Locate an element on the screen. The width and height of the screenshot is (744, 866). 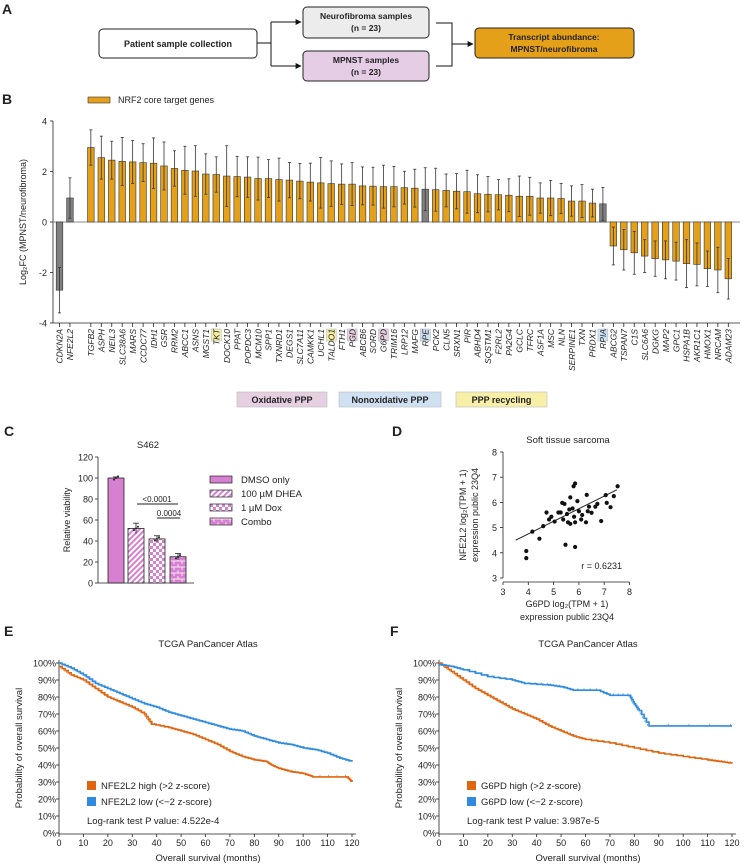
gene-label: DOCK10 is located at coordinates (227, 346).